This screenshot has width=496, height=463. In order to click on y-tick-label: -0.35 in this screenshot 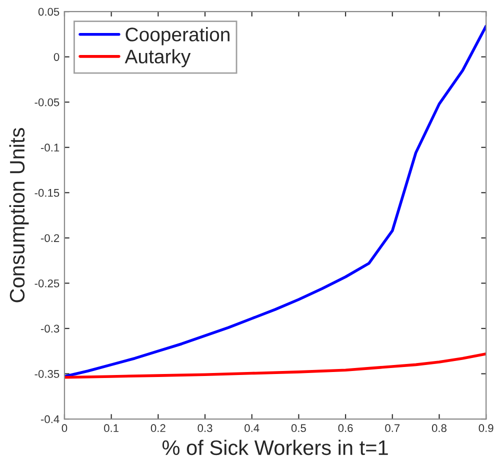, I will do `click(47, 374)`.